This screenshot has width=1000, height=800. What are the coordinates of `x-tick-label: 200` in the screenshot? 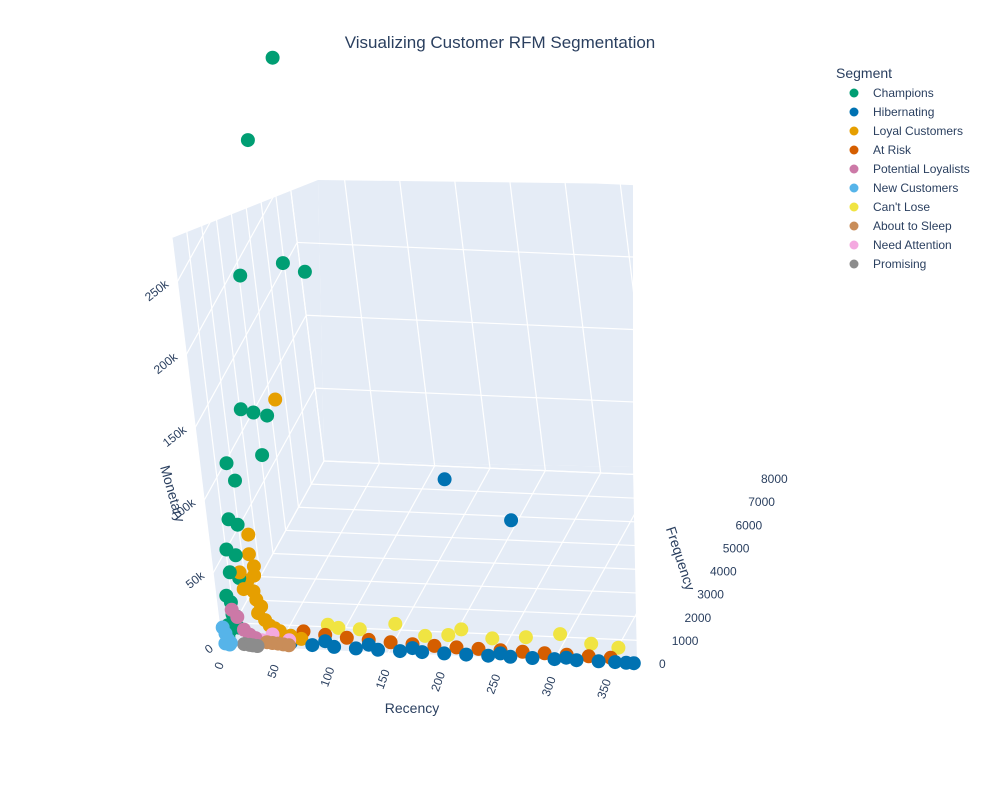 It's located at (438, 682).